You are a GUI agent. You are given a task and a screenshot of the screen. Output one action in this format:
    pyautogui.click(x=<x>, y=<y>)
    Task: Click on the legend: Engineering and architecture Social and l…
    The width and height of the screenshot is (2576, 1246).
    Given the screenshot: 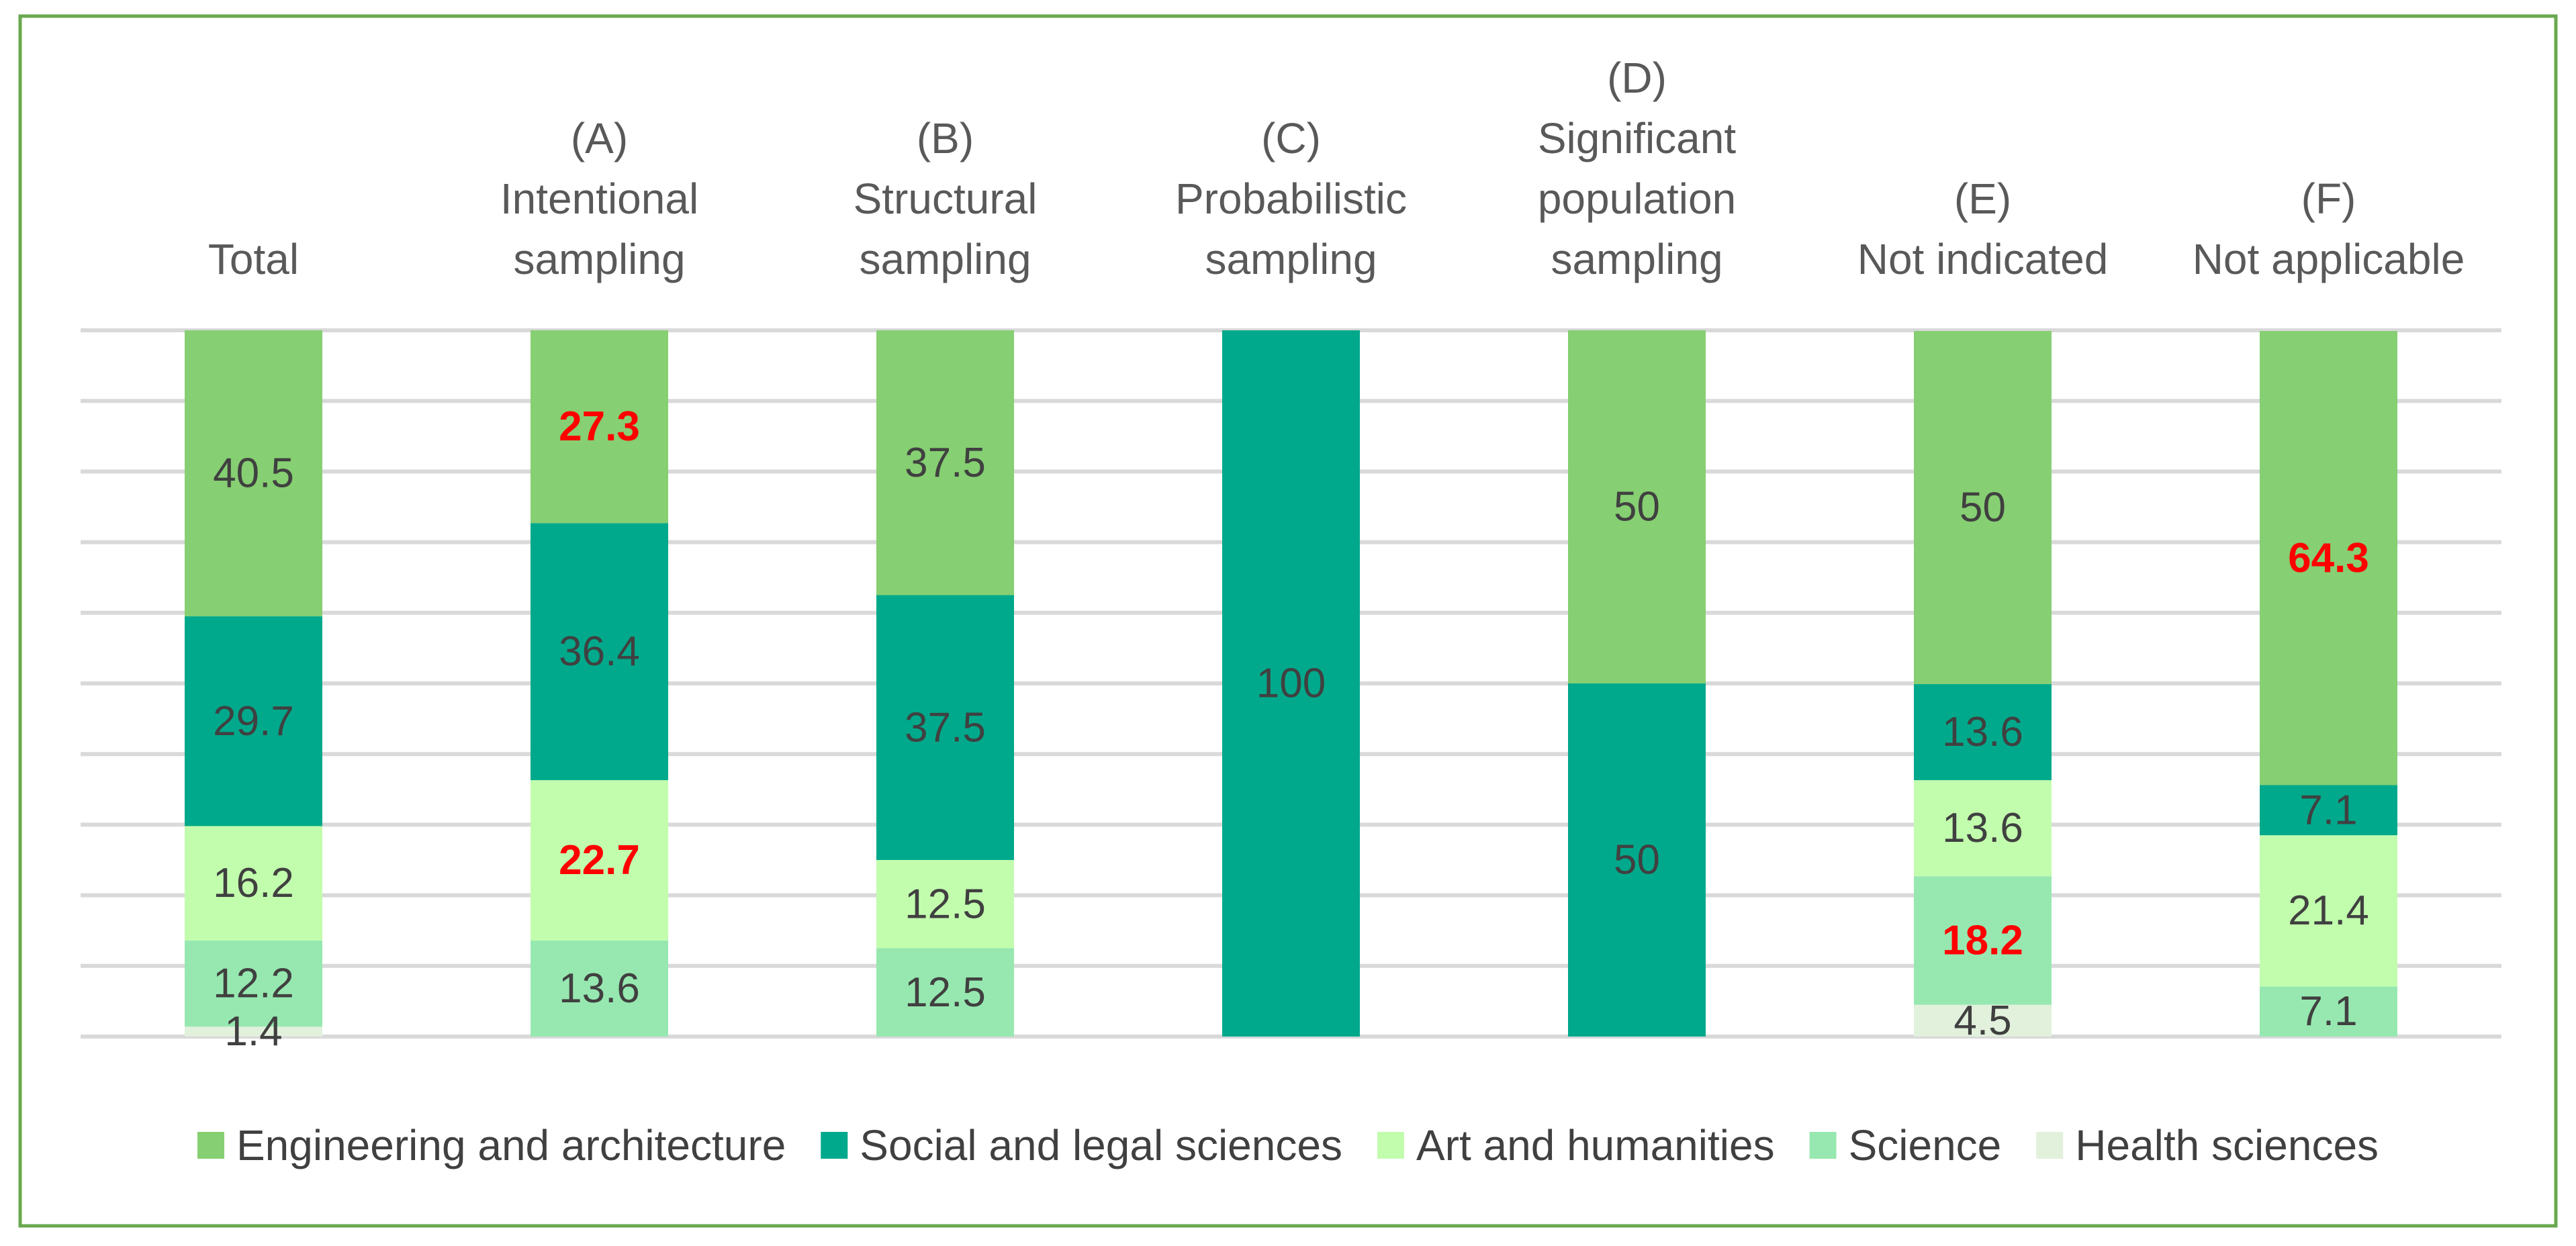 What is the action you would take?
    pyautogui.click(x=1288, y=1145)
    